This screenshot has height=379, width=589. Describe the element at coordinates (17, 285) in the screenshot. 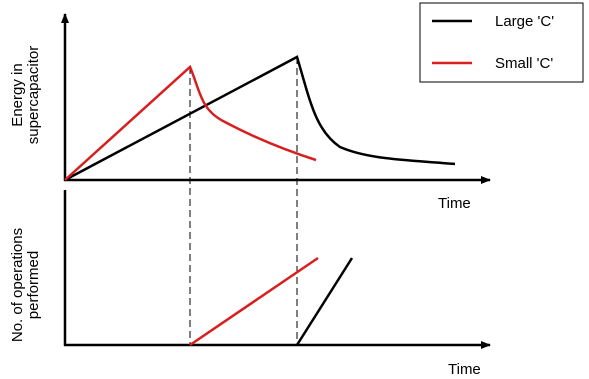

I see `y-axis-label: No. of operations` at that location.